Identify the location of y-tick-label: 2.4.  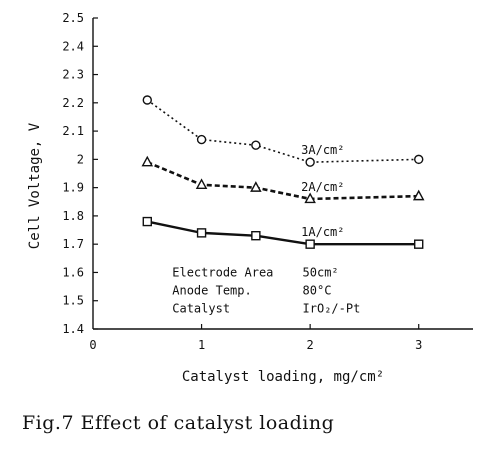
(73, 46).